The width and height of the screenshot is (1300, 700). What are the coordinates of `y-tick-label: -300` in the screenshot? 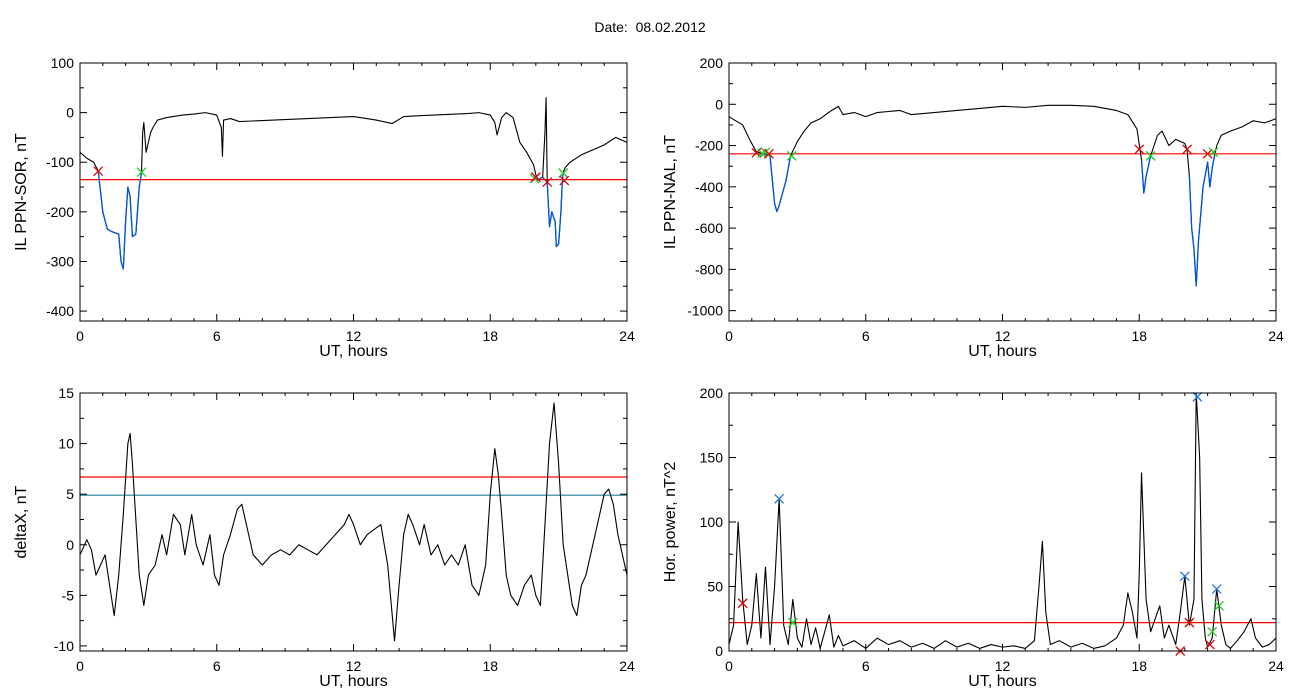 It's located at (60, 261).